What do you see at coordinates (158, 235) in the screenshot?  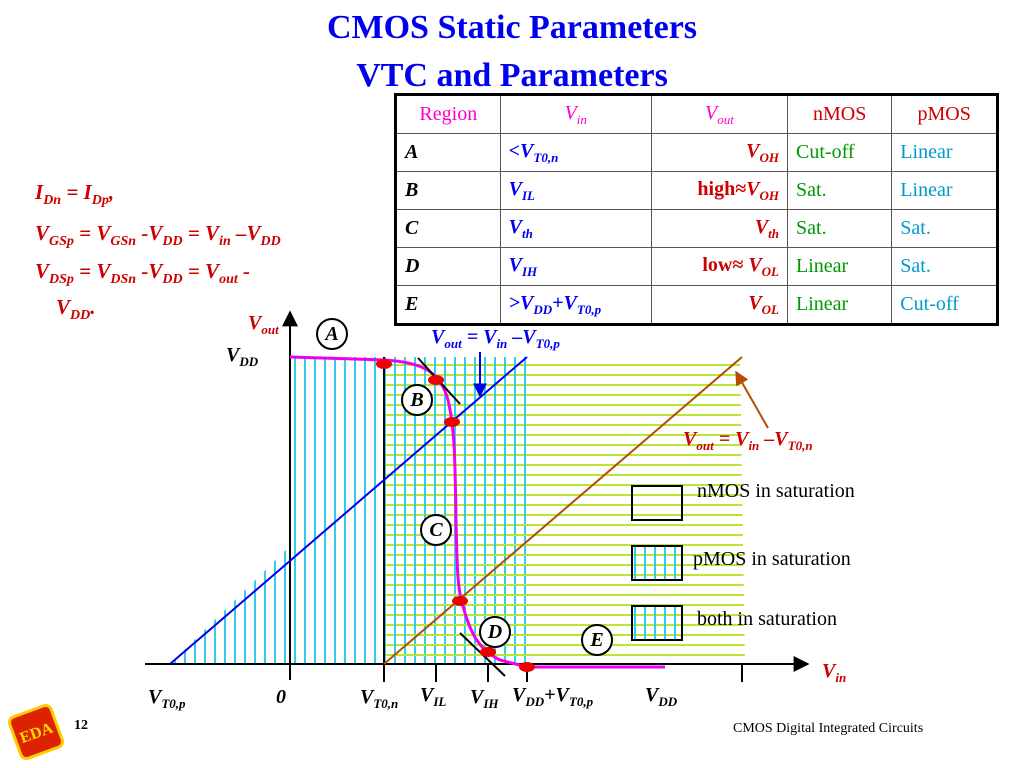 I see `equation-vgs: VGSp = VGSn -VDD = Vin –VDD` at bounding box center [158, 235].